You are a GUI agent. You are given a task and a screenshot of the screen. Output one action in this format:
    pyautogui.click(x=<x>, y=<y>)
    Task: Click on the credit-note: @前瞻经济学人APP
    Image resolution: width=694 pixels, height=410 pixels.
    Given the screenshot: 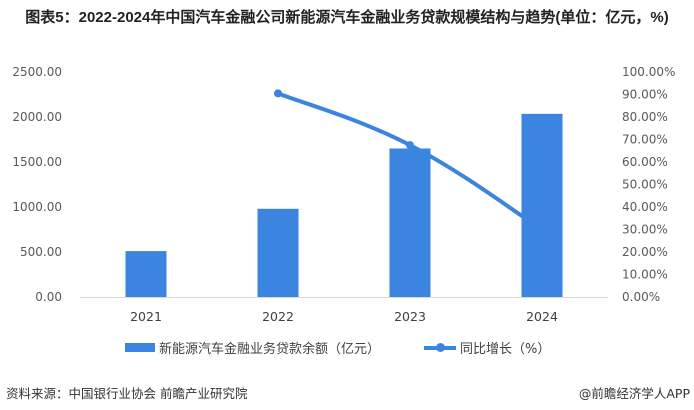 What is the action you would take?
    pyautogui.click(x=634, y=393)
    